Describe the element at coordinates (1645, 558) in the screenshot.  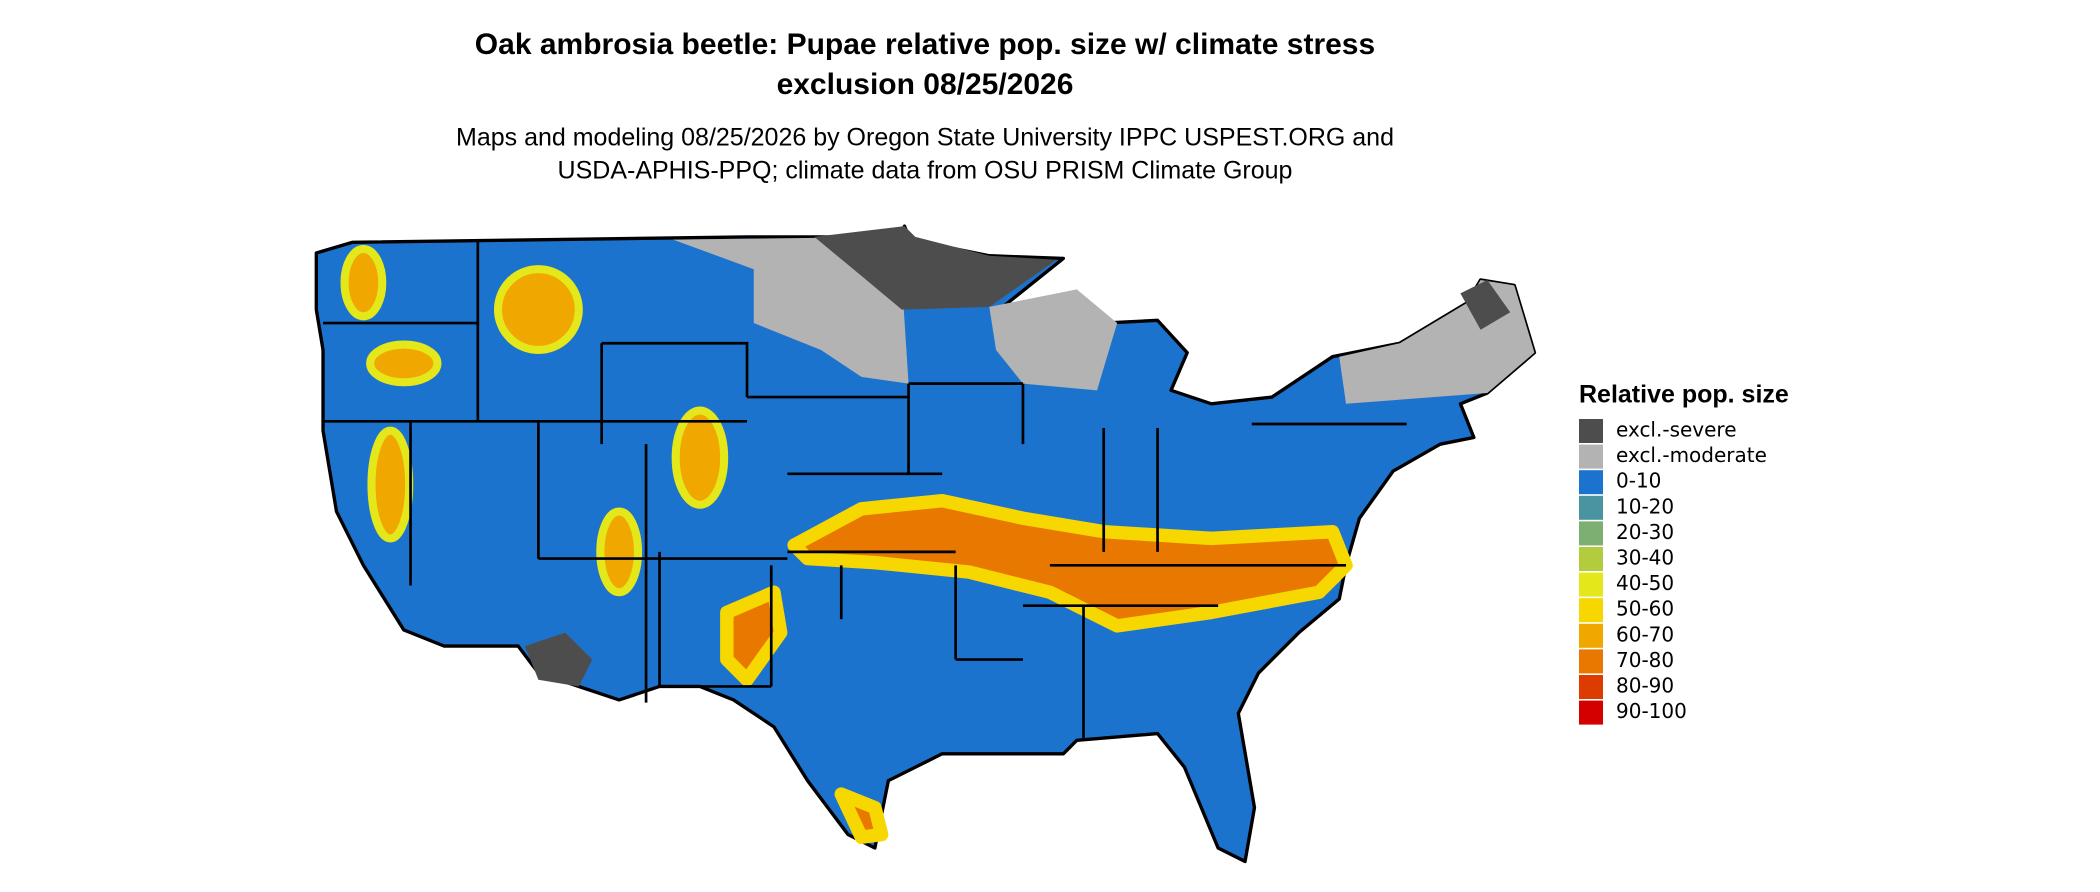
I see `legend-label: 30-40` at that location.